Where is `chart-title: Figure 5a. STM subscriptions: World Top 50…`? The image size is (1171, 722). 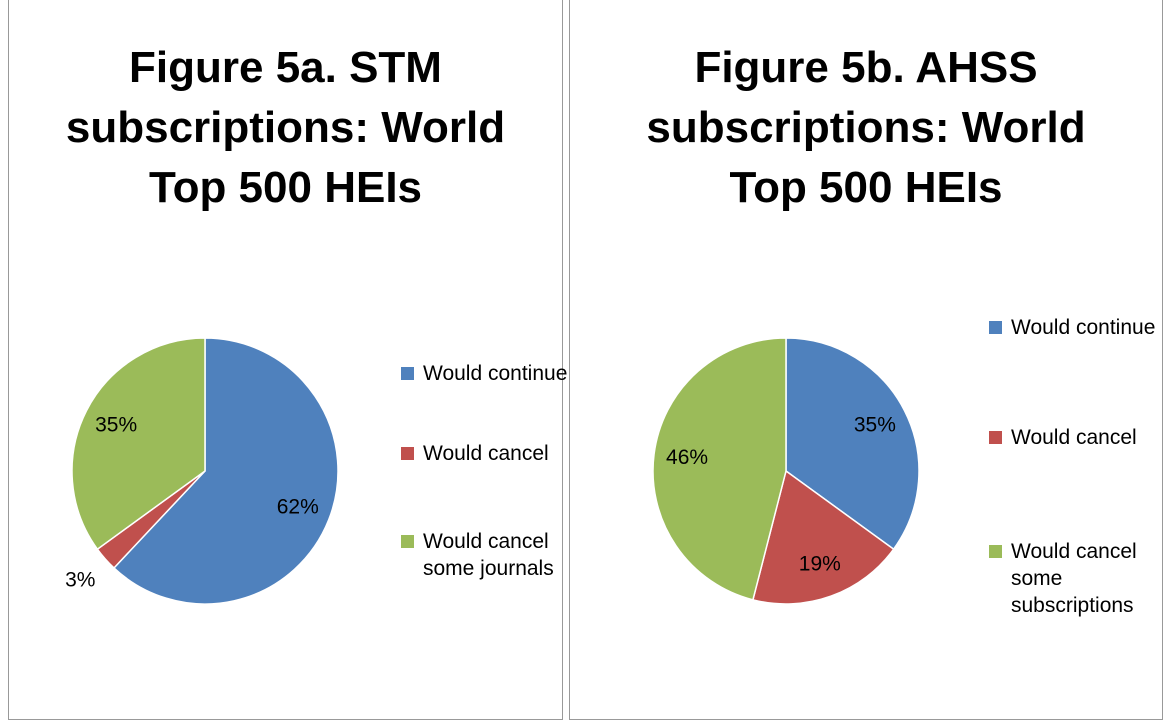
chart-title: Figure 5a. STM subscriptions: World Top 50… is located at coordinates (285, 128).